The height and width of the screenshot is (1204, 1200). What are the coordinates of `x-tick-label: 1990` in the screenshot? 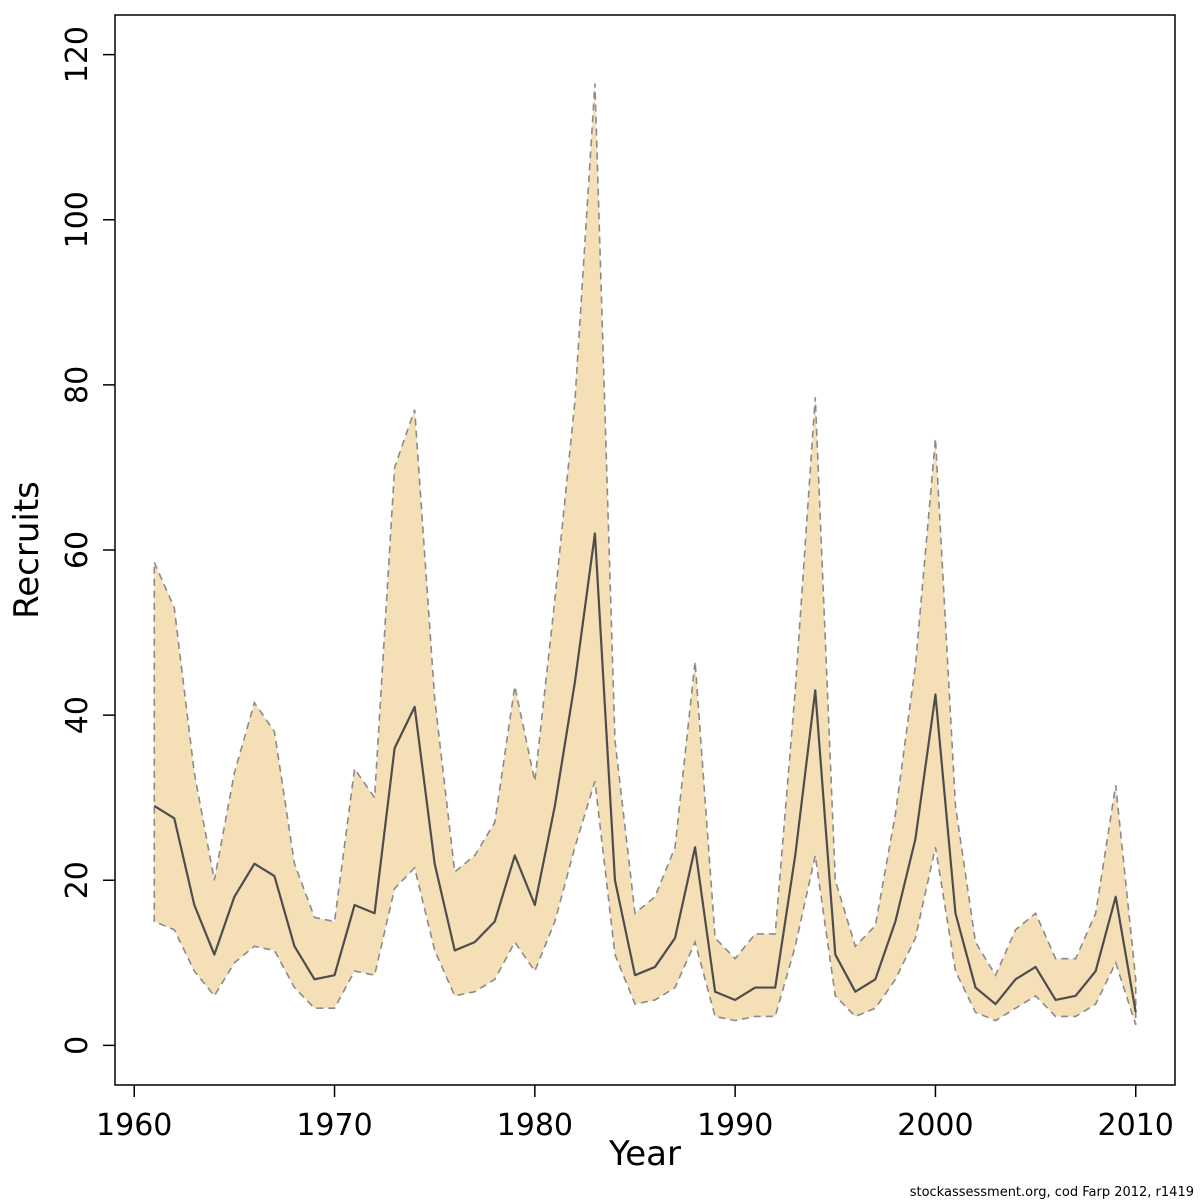 It's located at (735, 1125).